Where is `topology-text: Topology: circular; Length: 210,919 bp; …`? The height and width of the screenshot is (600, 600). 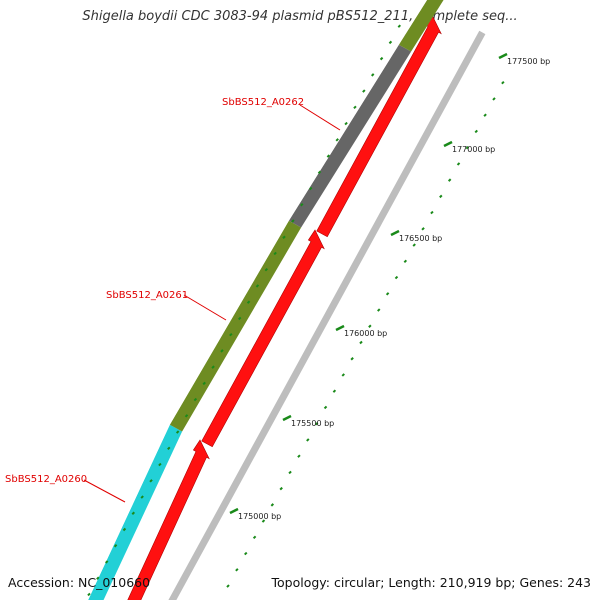
topology-text: Topology: circular; Length: 210,919 bp; … is located at coordinates (431, 582).